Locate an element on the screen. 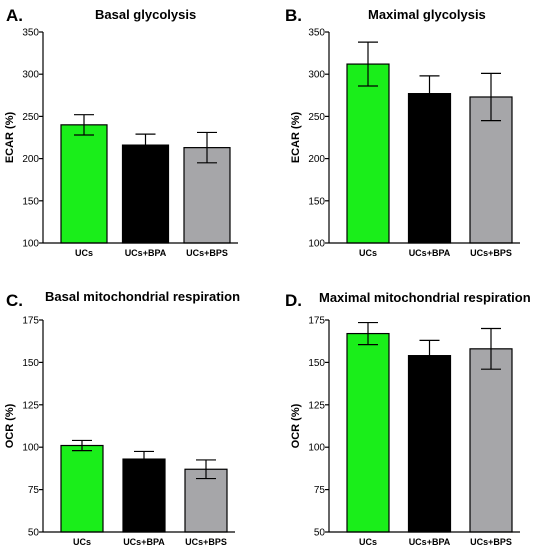 Image resolution: width=548 pixels, height=550 pixels. chart-title: Maximal glycolysis is located at coordinates (427, 14).